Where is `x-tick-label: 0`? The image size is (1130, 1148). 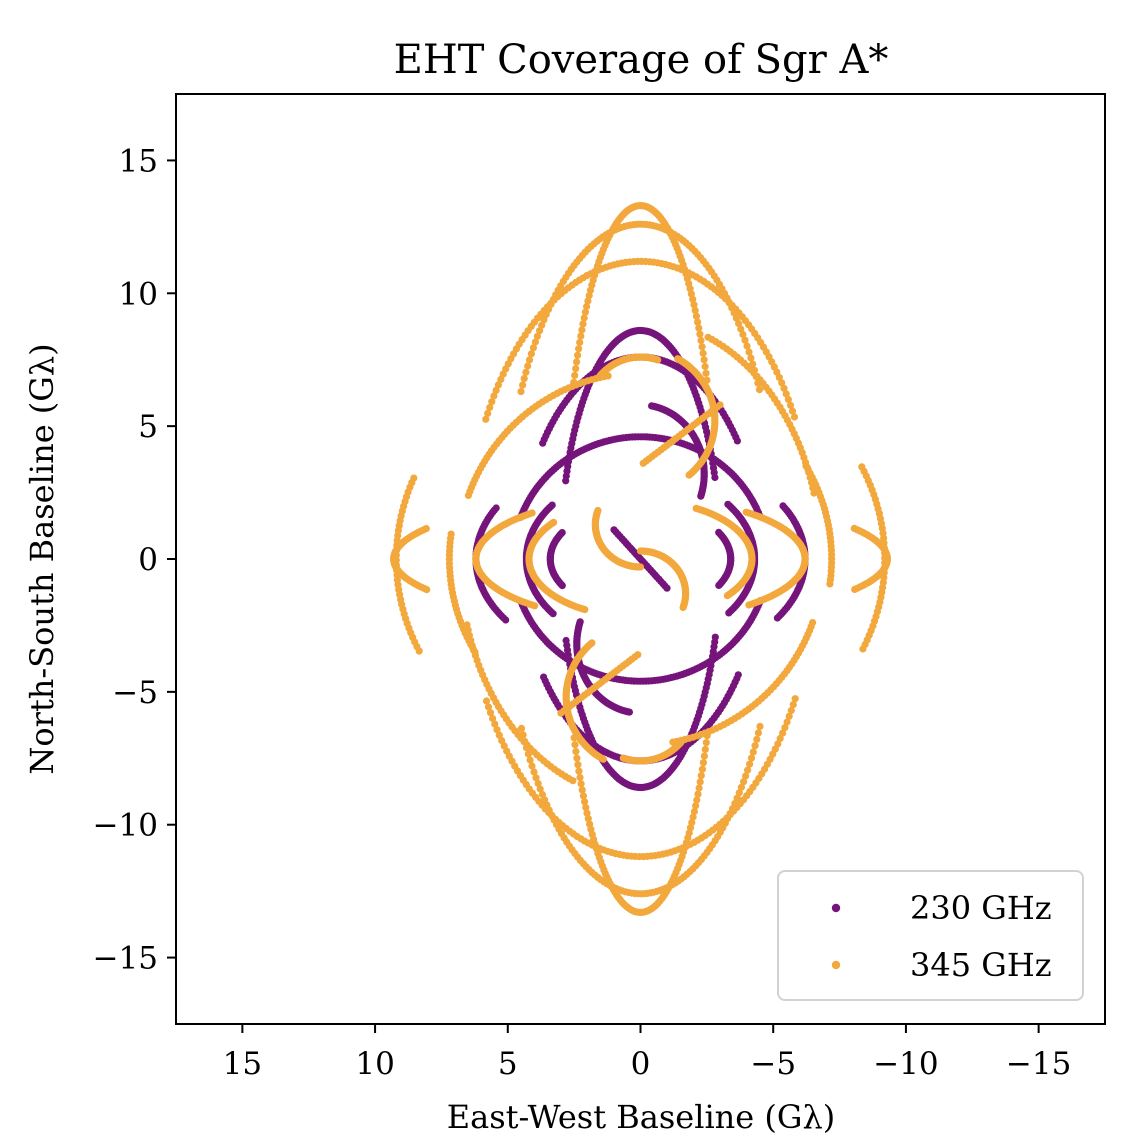 x-tick-label: 0 is located at coordinates (641, 1064).